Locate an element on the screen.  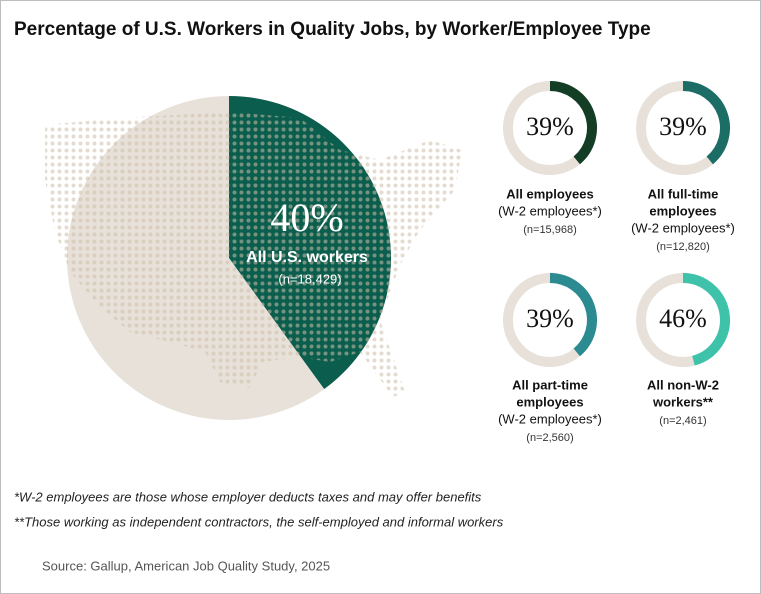
donut-label: All full-time is located at coordinates (683, 193).